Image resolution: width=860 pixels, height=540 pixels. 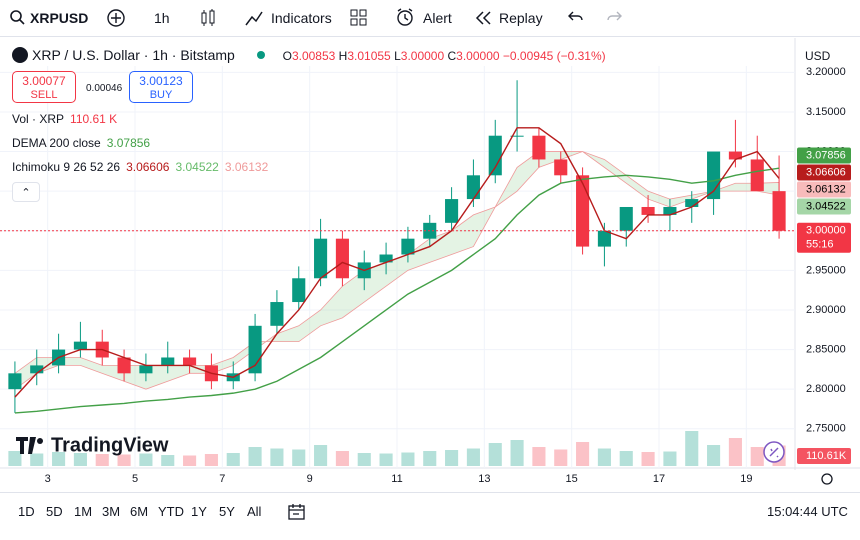 I want to click on watermark-text: TradingView, so click(x=110, y=445).